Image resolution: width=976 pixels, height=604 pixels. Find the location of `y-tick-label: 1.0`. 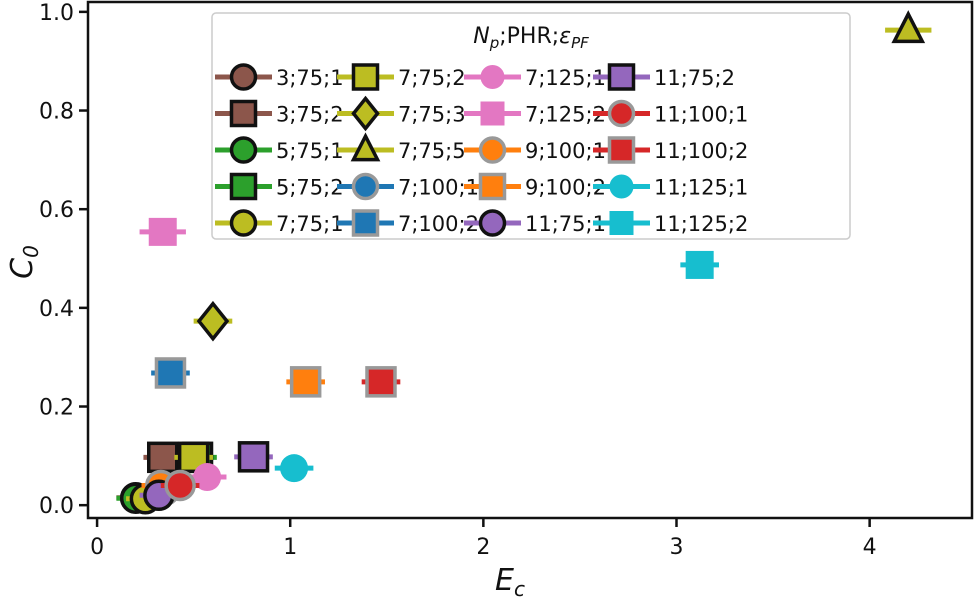

y-tick-label: 1.0 is located at coordinates (56, 13).